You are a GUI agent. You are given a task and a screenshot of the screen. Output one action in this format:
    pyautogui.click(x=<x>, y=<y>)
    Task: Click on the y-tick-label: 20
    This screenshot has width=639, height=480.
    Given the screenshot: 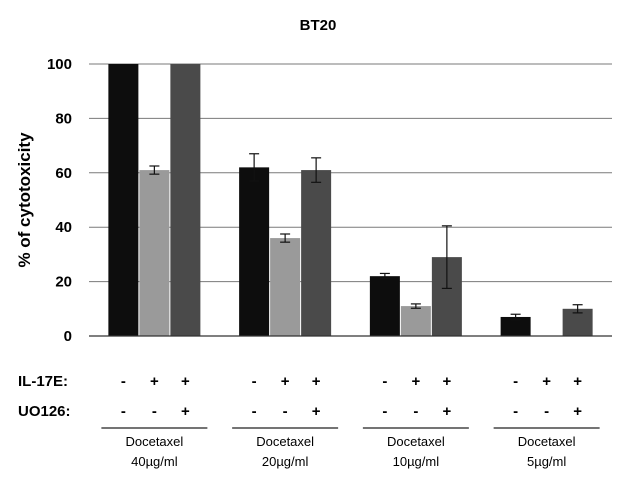 What is the action you would take?
    pyautogui.click(x=63, y=282)
    